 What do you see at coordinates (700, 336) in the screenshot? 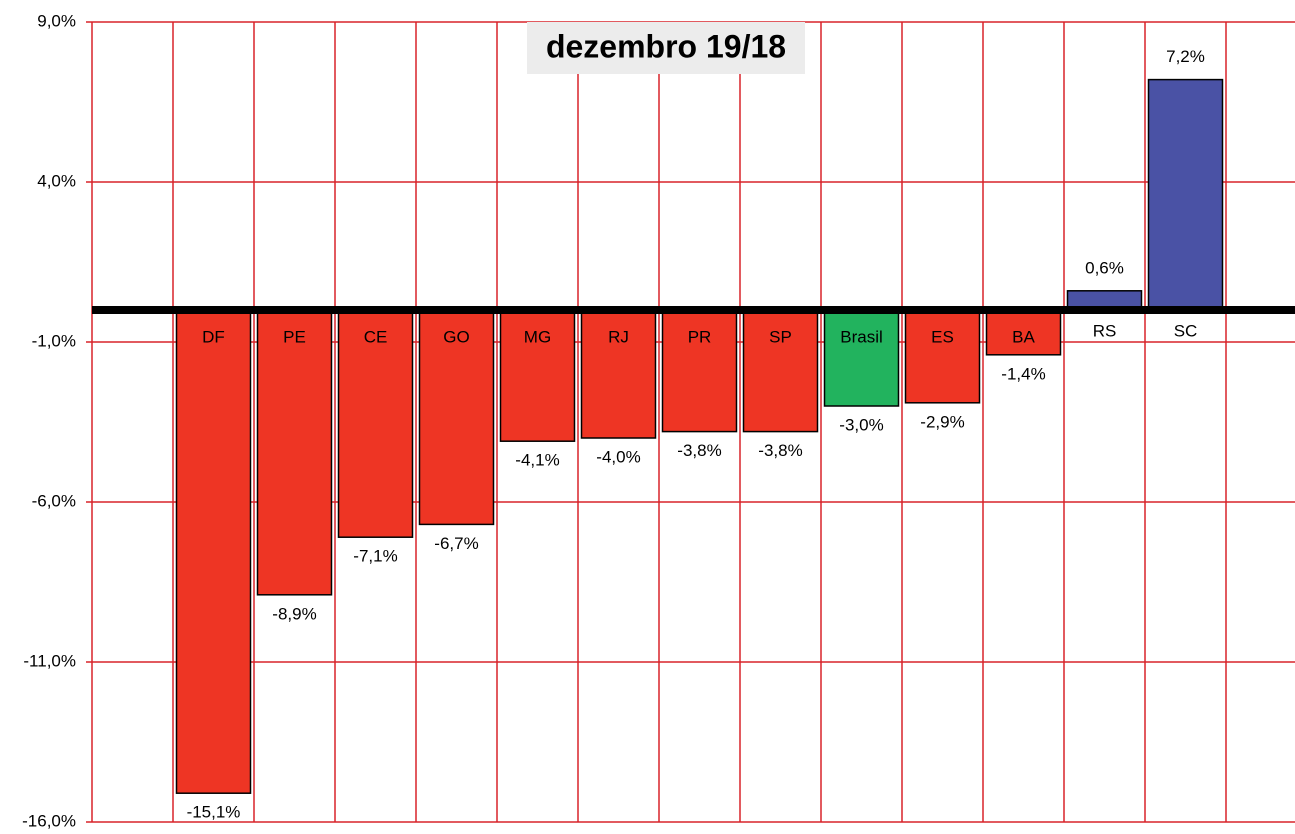
I see `category-label: PR` at bounding box center [700, 336].